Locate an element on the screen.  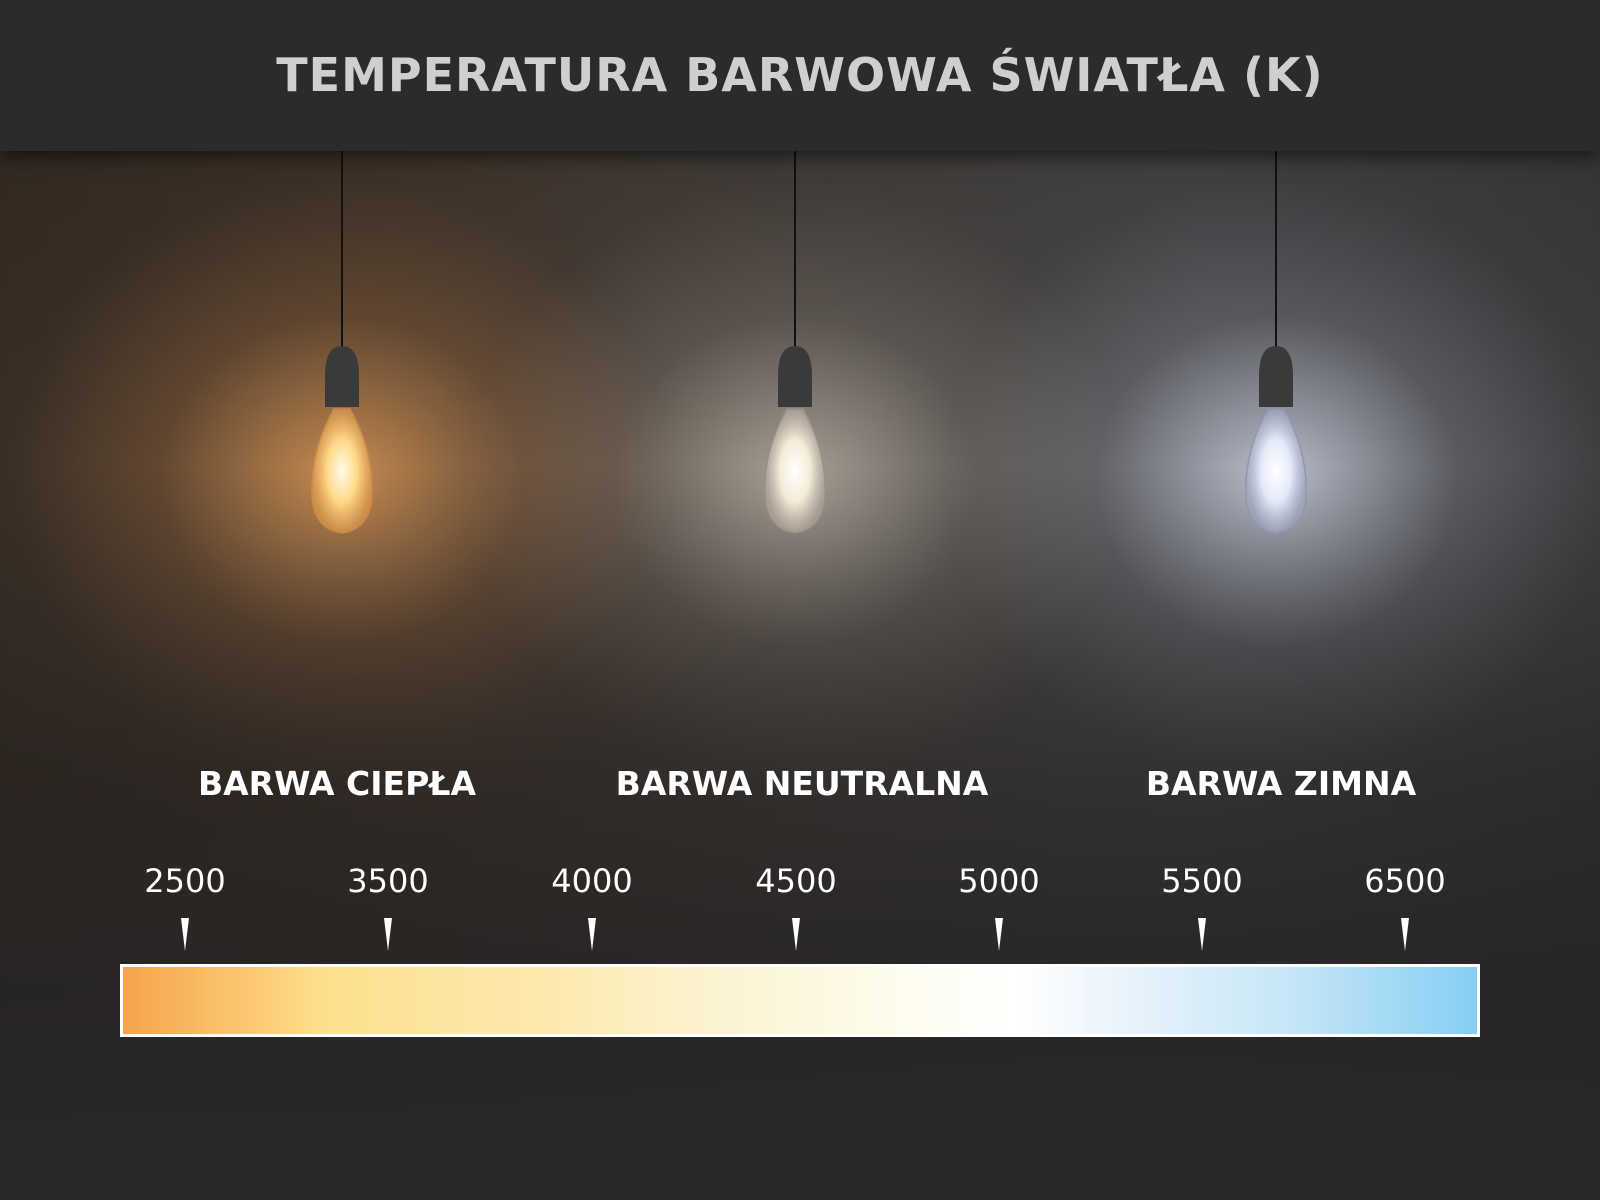
tick-label: 5000 is located at coordinates (999, 881).